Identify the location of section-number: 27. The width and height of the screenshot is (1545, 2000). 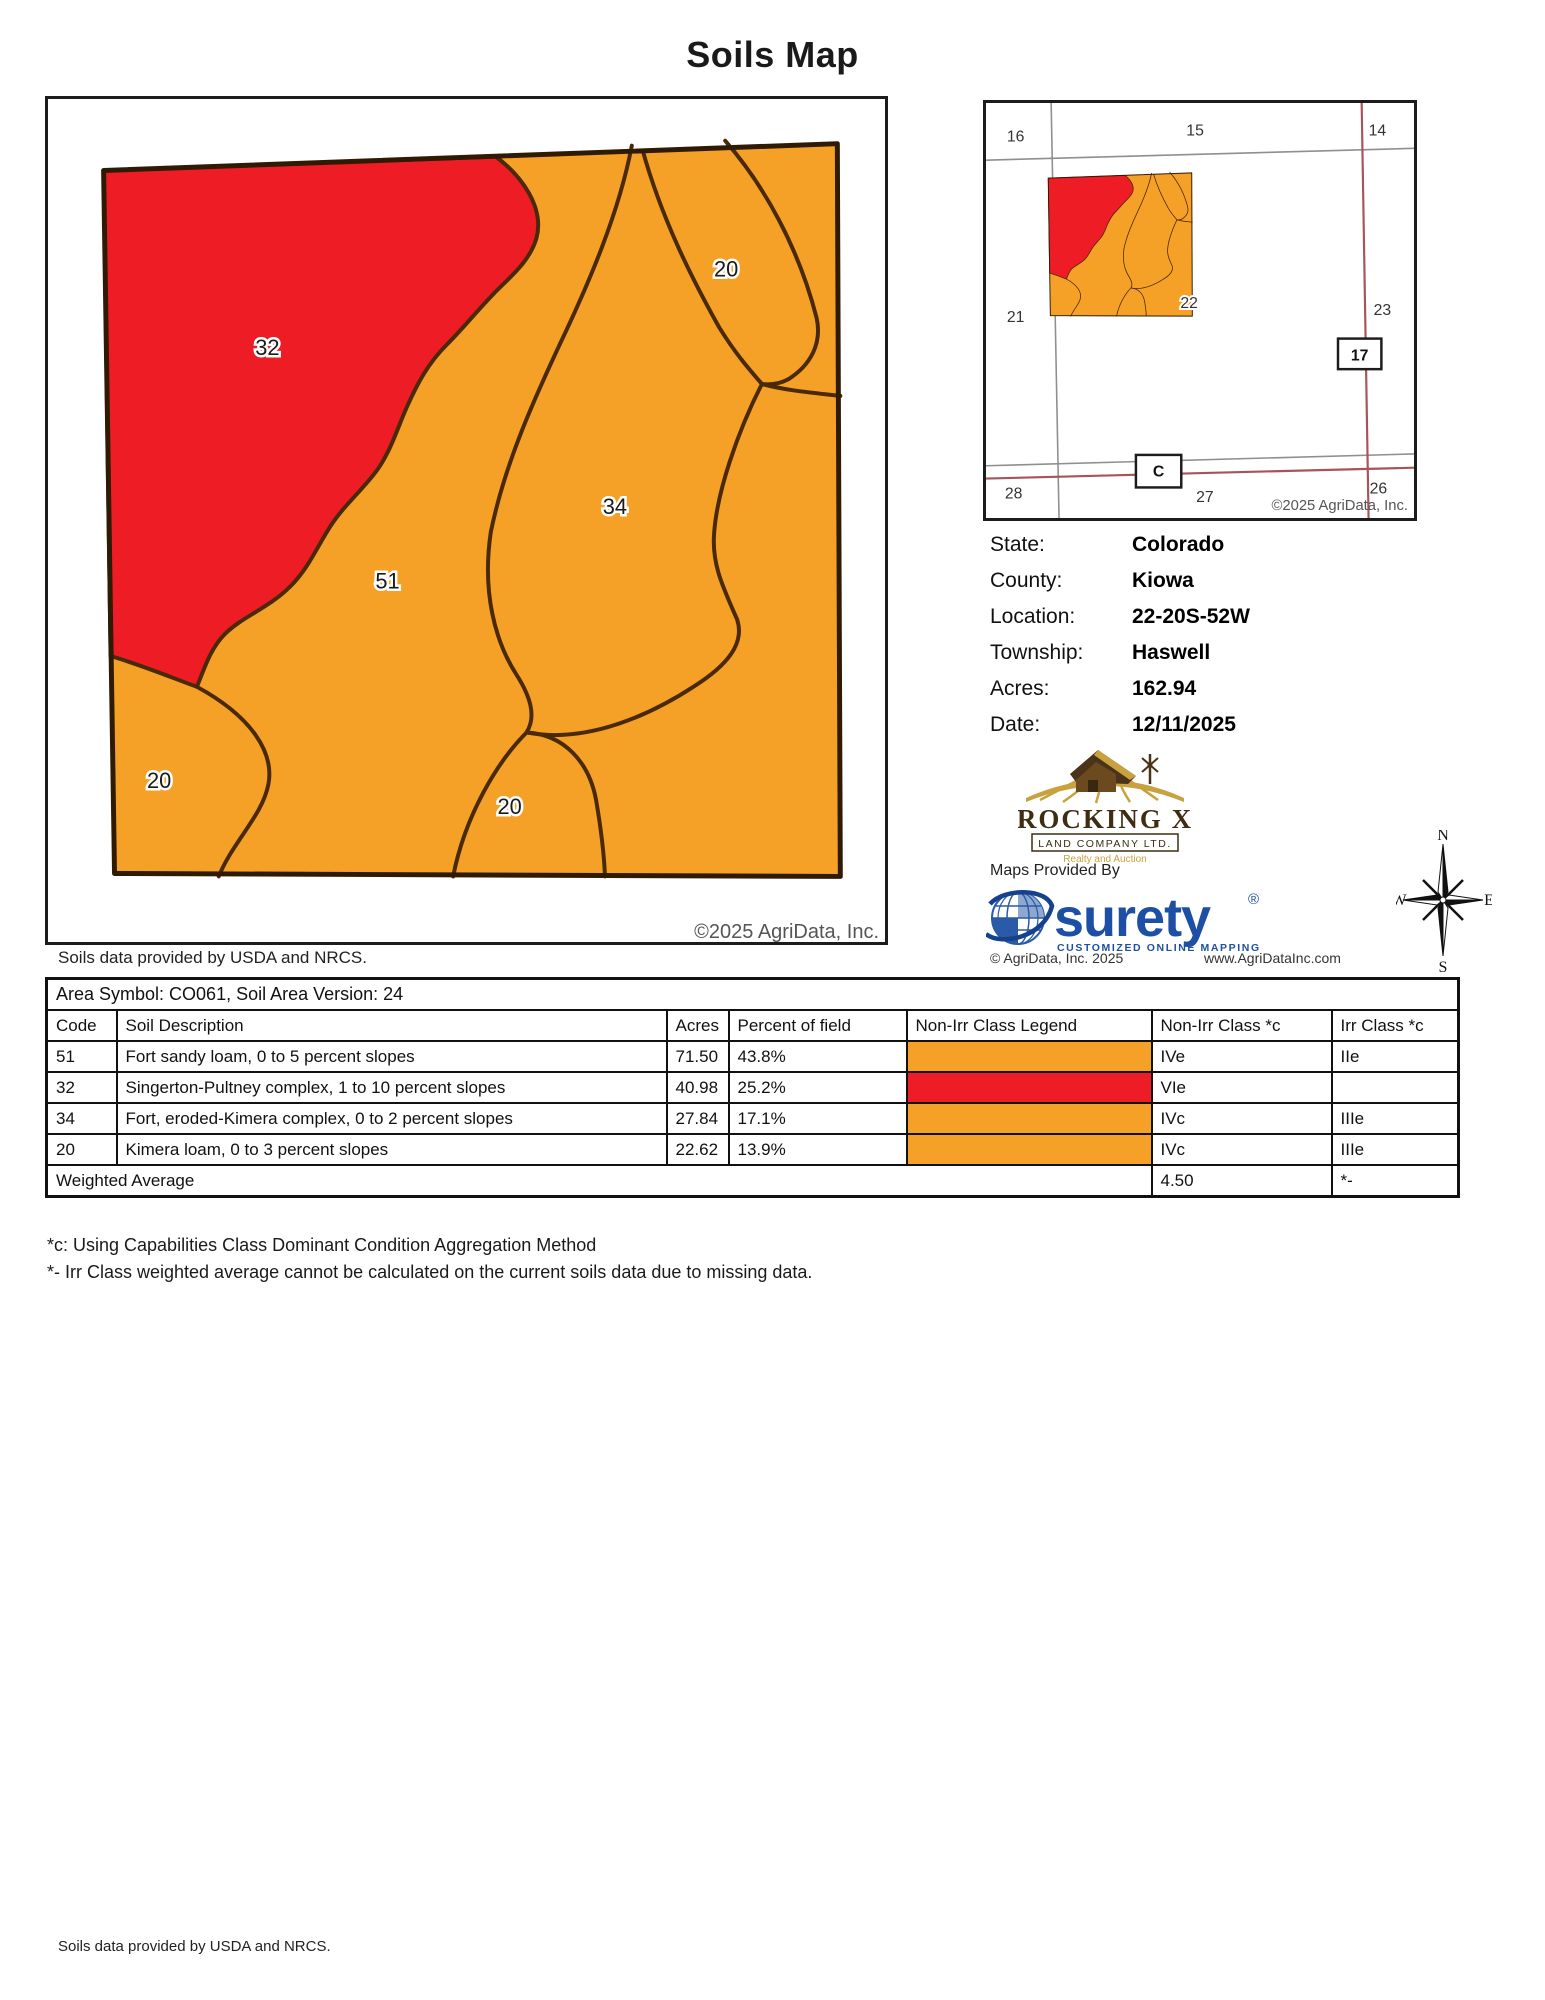
(1205, 497).